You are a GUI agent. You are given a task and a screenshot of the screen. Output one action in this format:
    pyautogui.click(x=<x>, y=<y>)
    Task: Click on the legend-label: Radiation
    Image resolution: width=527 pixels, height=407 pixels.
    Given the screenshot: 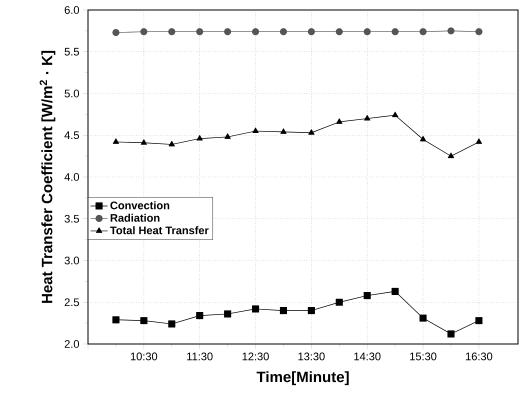 What is the action you would take?
    pyautogui.click(x=135, y=218)
    